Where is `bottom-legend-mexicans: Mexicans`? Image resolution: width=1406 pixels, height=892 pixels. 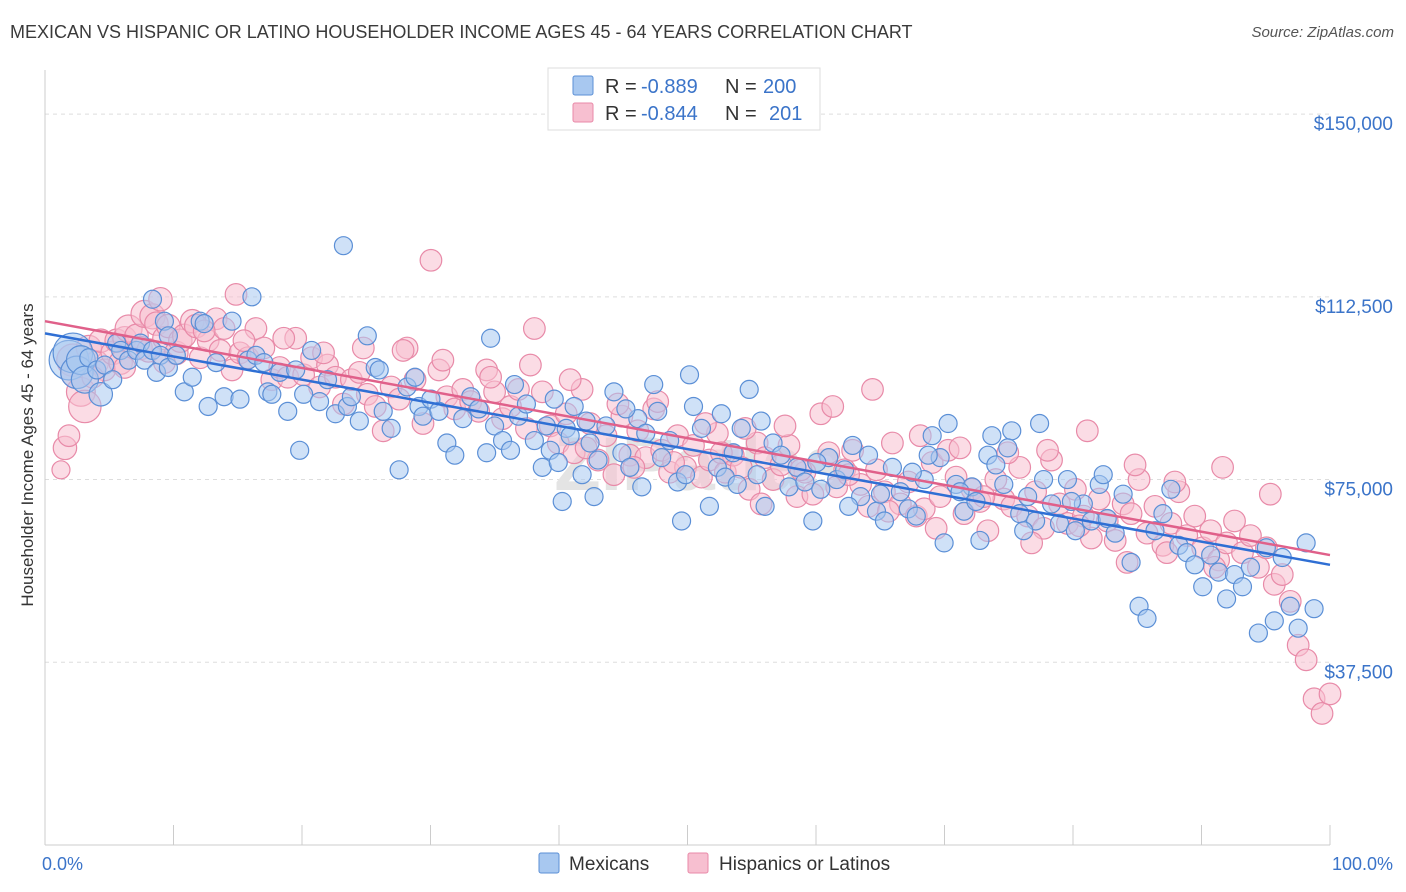
bottom-legend-mexicans: Mexicans is located at coordinates (609, 864).